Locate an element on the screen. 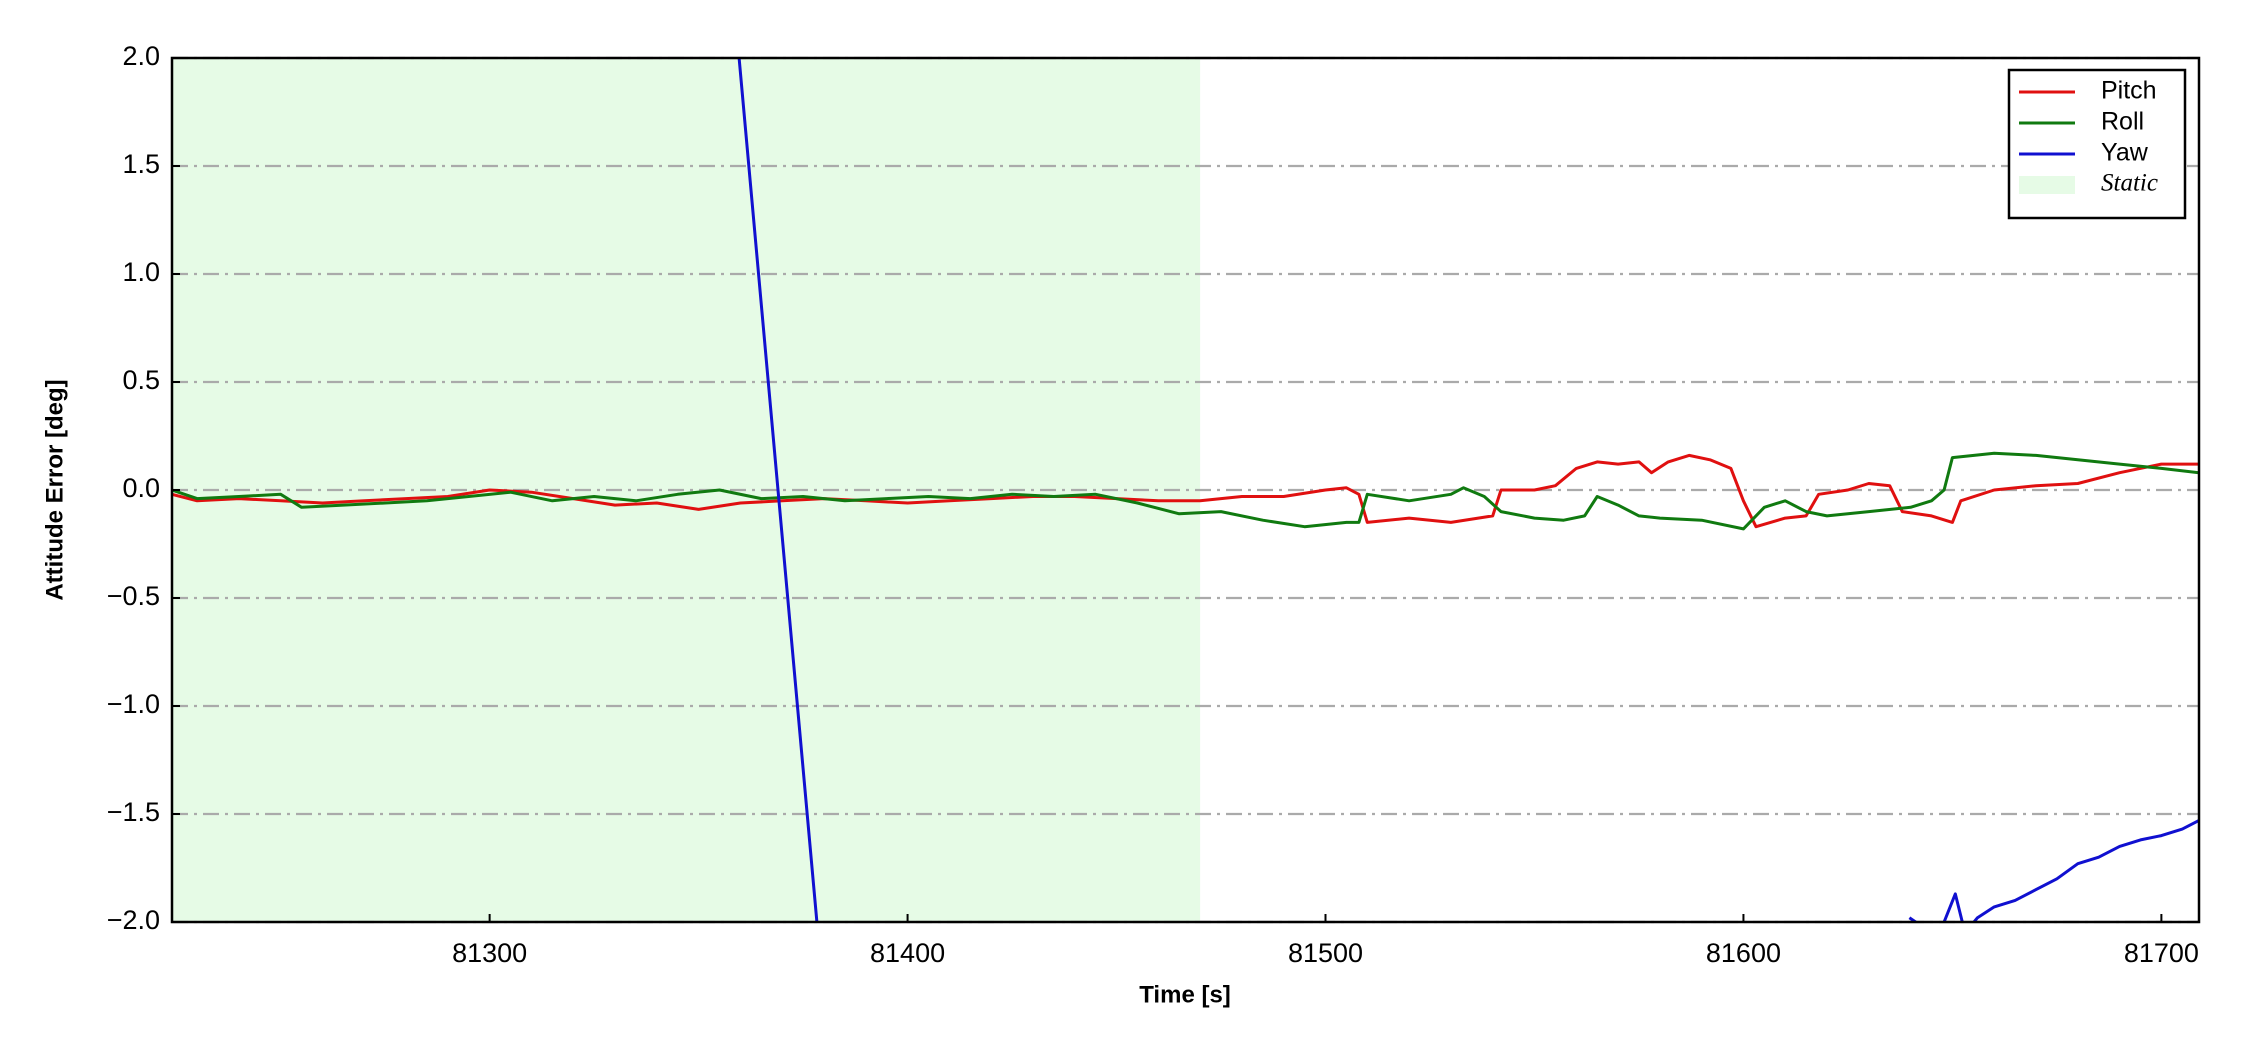 The image size is (2250, 1050). legend-label: Pitch is located at coordinates (2129, 91).